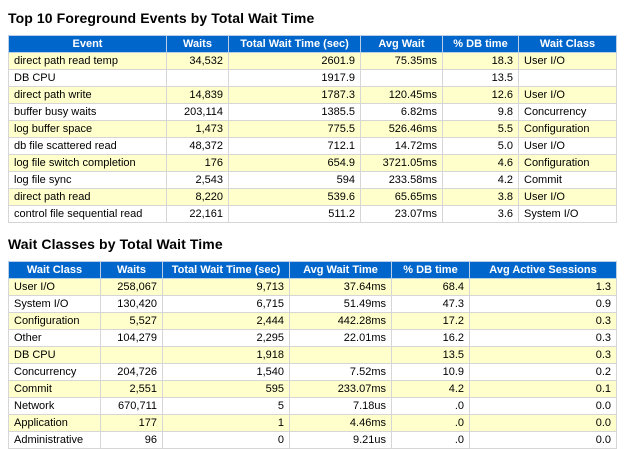  Describe the element at coordinates (480, 112) in the screenshot. I see `table-cell: 9.8` at that location.